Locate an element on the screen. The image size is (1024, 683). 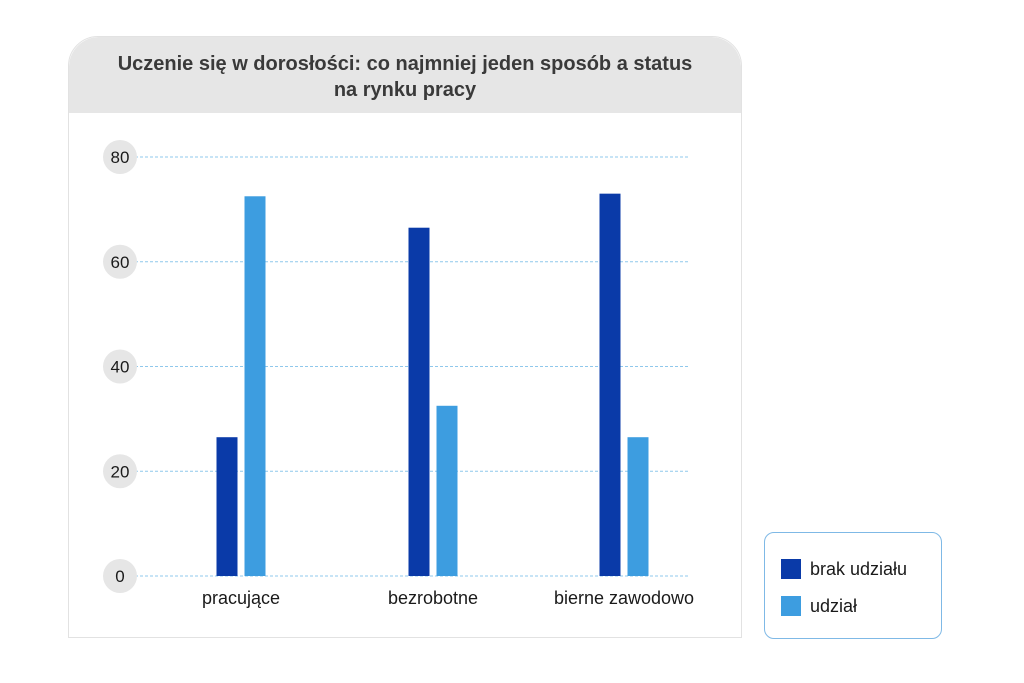
y-tick-label-0: 0 is located at coordinates (119, 576).